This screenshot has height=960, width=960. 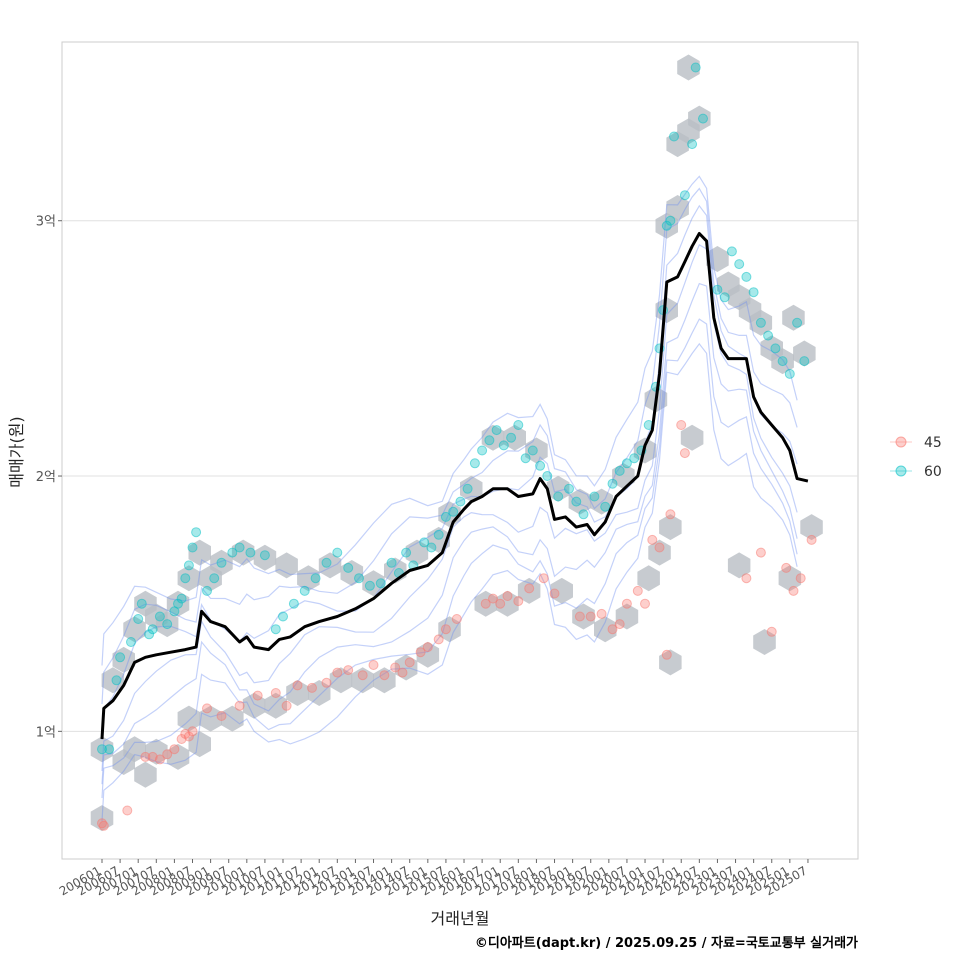 I want to click on y-tick-label: 3억, so click(x=46, y=222).